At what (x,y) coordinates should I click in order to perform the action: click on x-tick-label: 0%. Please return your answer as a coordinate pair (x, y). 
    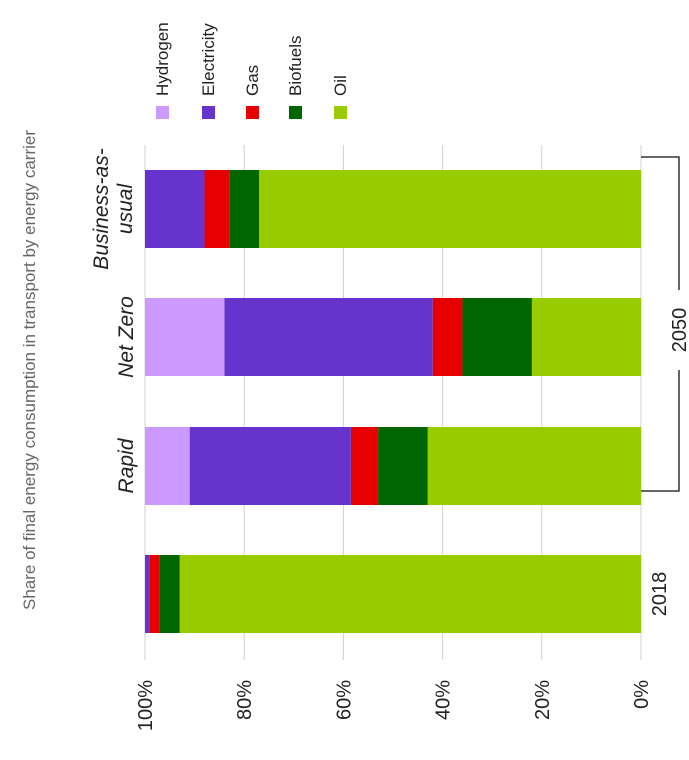
    Looking at the image, I should click on (642, 694).